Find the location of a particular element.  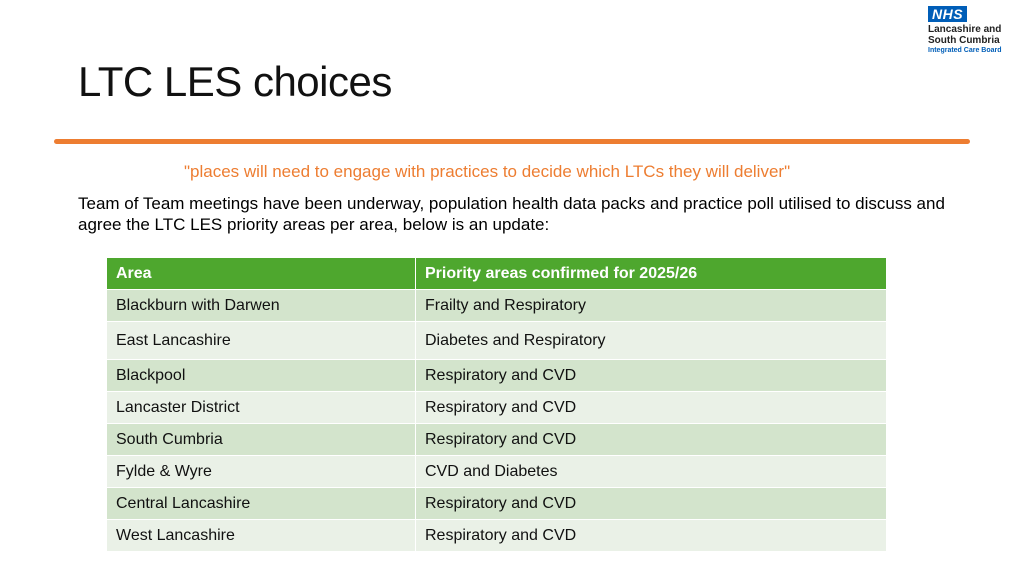

table-row: Central Lancashire Respiratory and CVD is located at coordinates (496, 503).